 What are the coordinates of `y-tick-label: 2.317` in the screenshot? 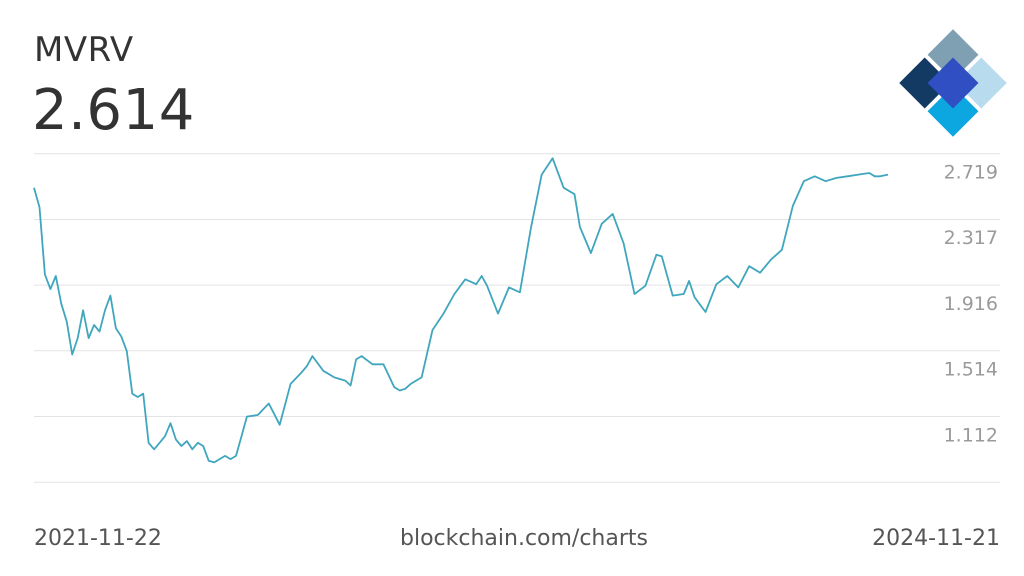 It's located at (971, 238).